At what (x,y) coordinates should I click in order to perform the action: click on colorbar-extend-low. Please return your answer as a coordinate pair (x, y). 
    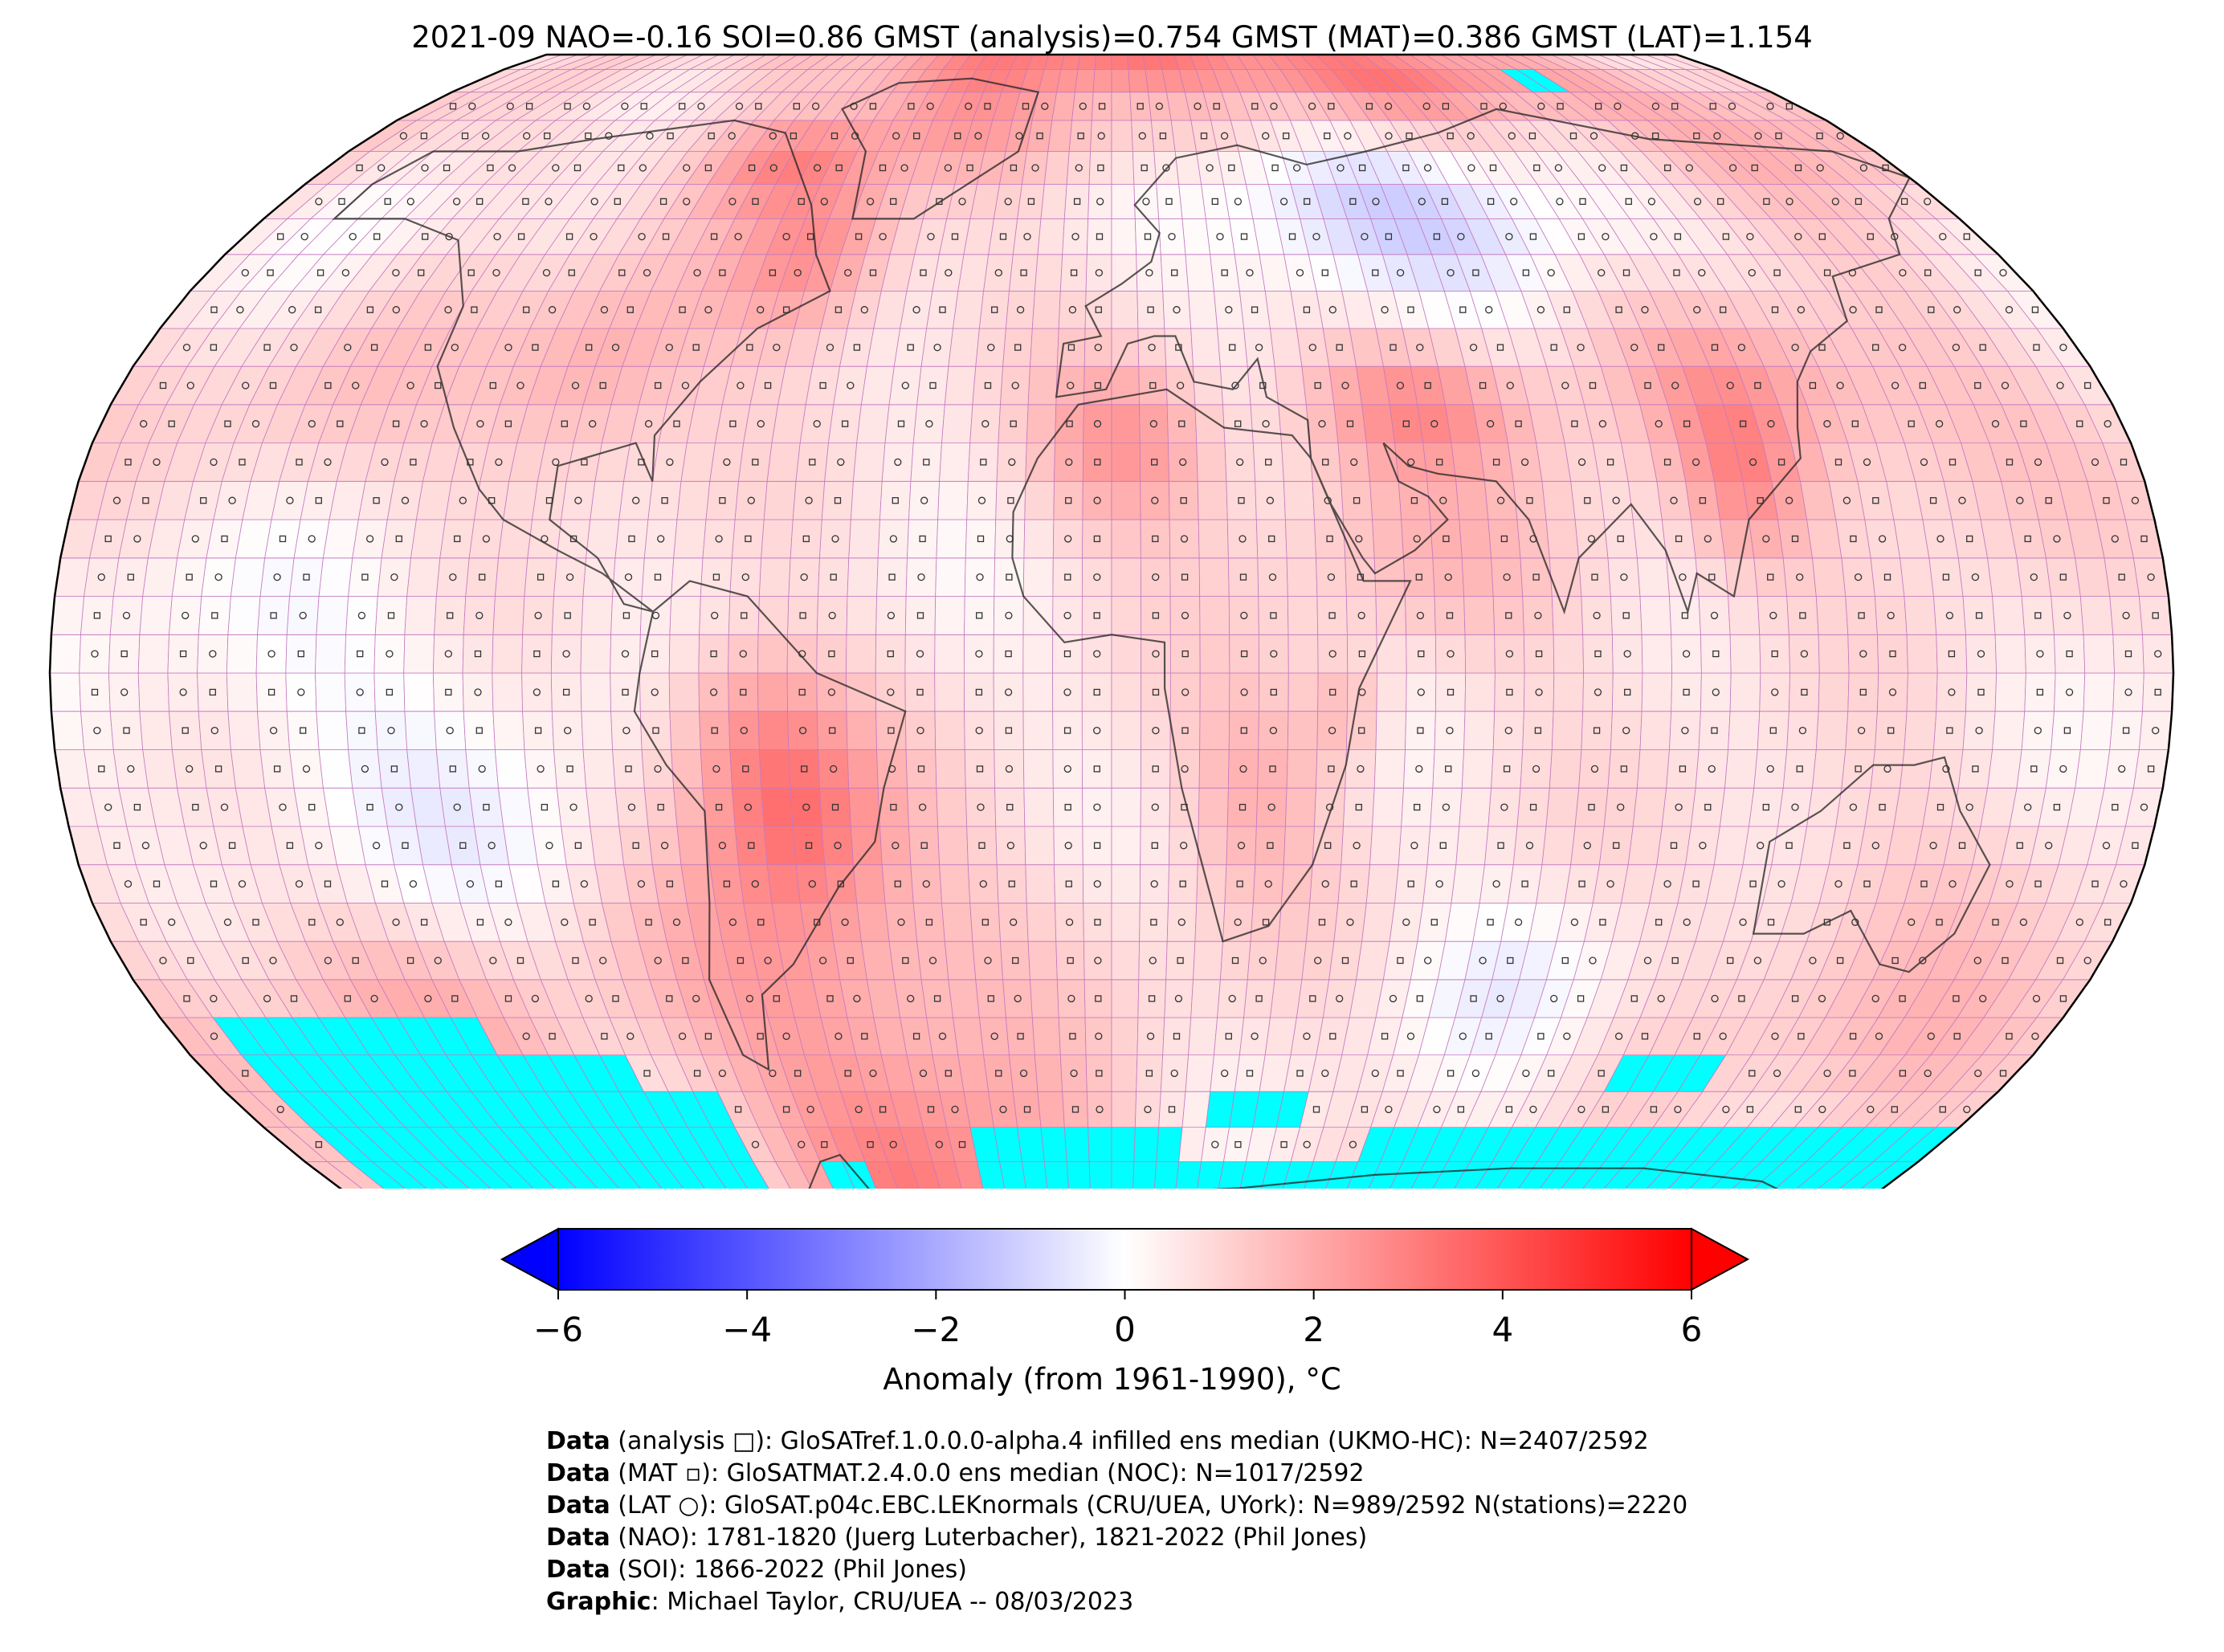
    Looking at the image, I should click on (529, 1259).